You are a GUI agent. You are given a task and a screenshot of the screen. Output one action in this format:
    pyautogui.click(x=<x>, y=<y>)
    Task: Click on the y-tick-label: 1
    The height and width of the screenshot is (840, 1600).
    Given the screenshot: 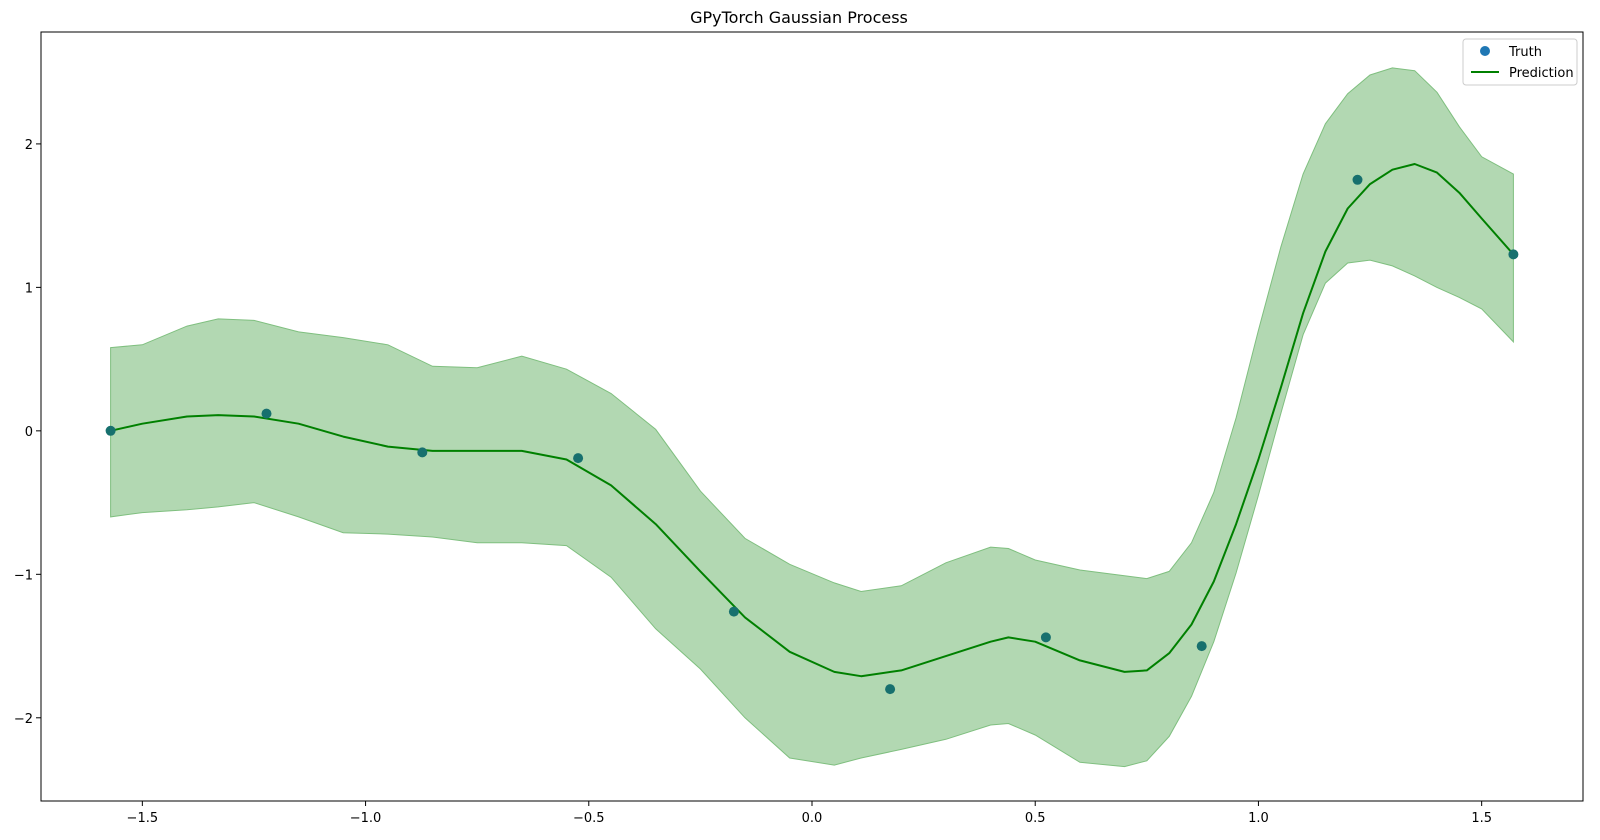 What is the action you would take?
    pyautogui.click(x=29, y=288)
    